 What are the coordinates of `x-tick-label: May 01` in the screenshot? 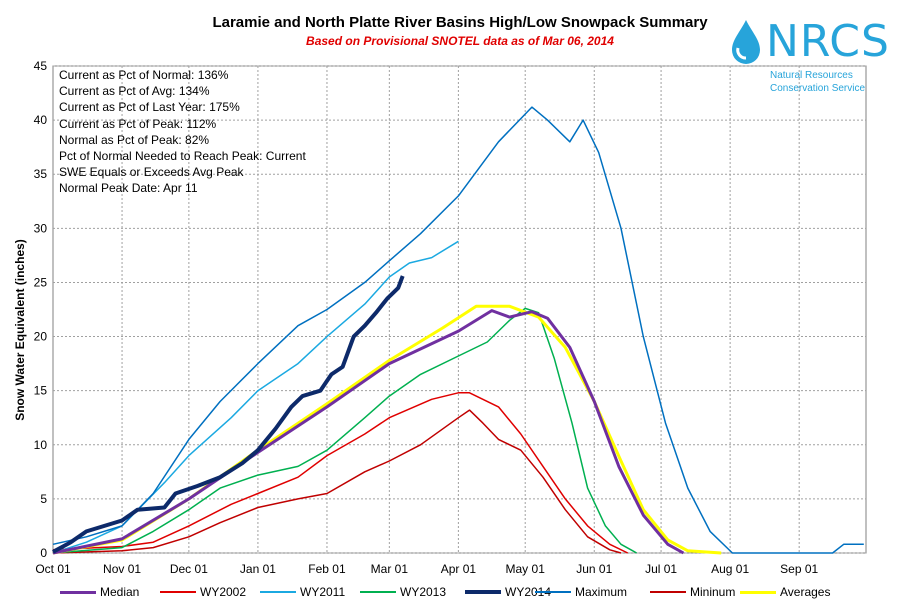 It's located at (526, 569).